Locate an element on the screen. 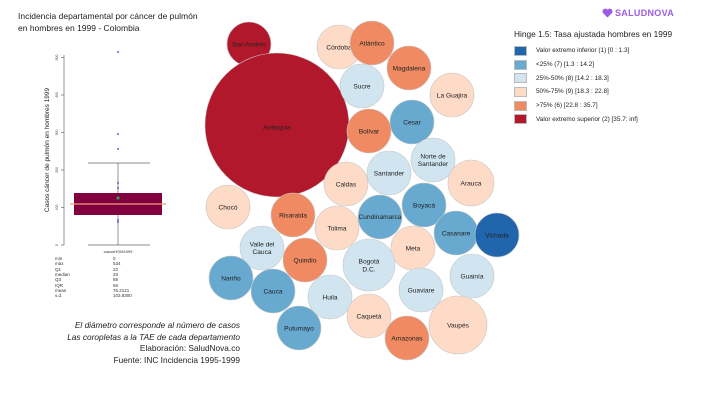 The width and height of the screenshot is (720, 405). bubble: Arauca is located at coordinates (471, 183).